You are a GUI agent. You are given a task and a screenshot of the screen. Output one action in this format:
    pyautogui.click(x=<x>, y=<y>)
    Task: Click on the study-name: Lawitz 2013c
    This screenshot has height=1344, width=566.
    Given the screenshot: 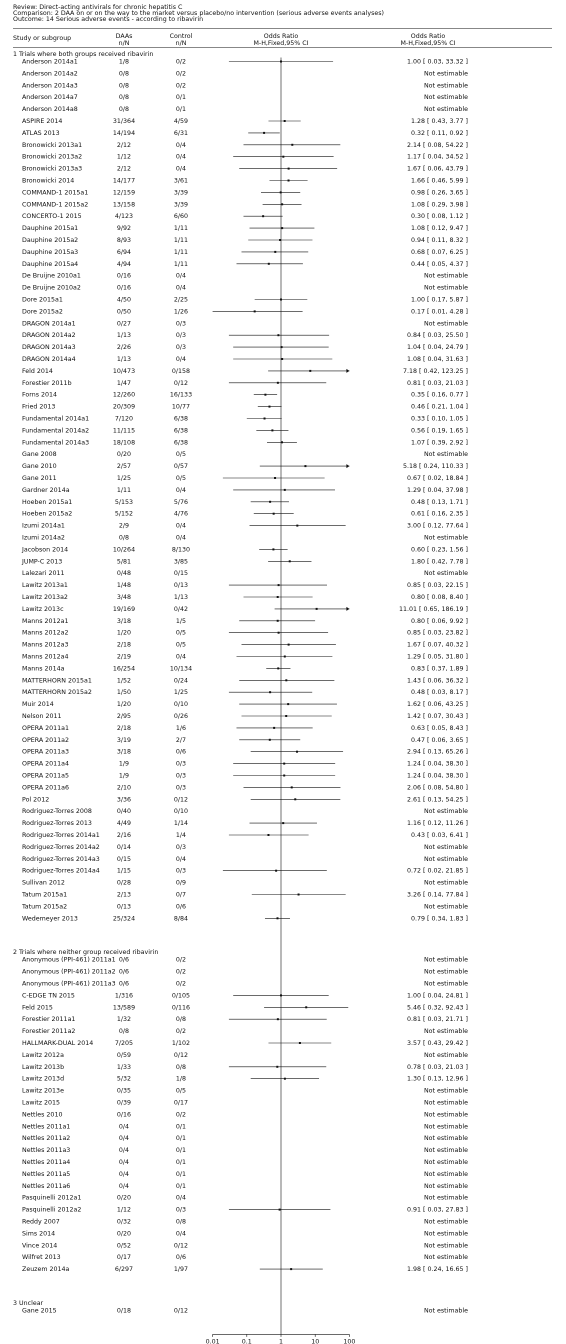 What is the action you would take?
    pyautogui.click(x=43, y=609)
    